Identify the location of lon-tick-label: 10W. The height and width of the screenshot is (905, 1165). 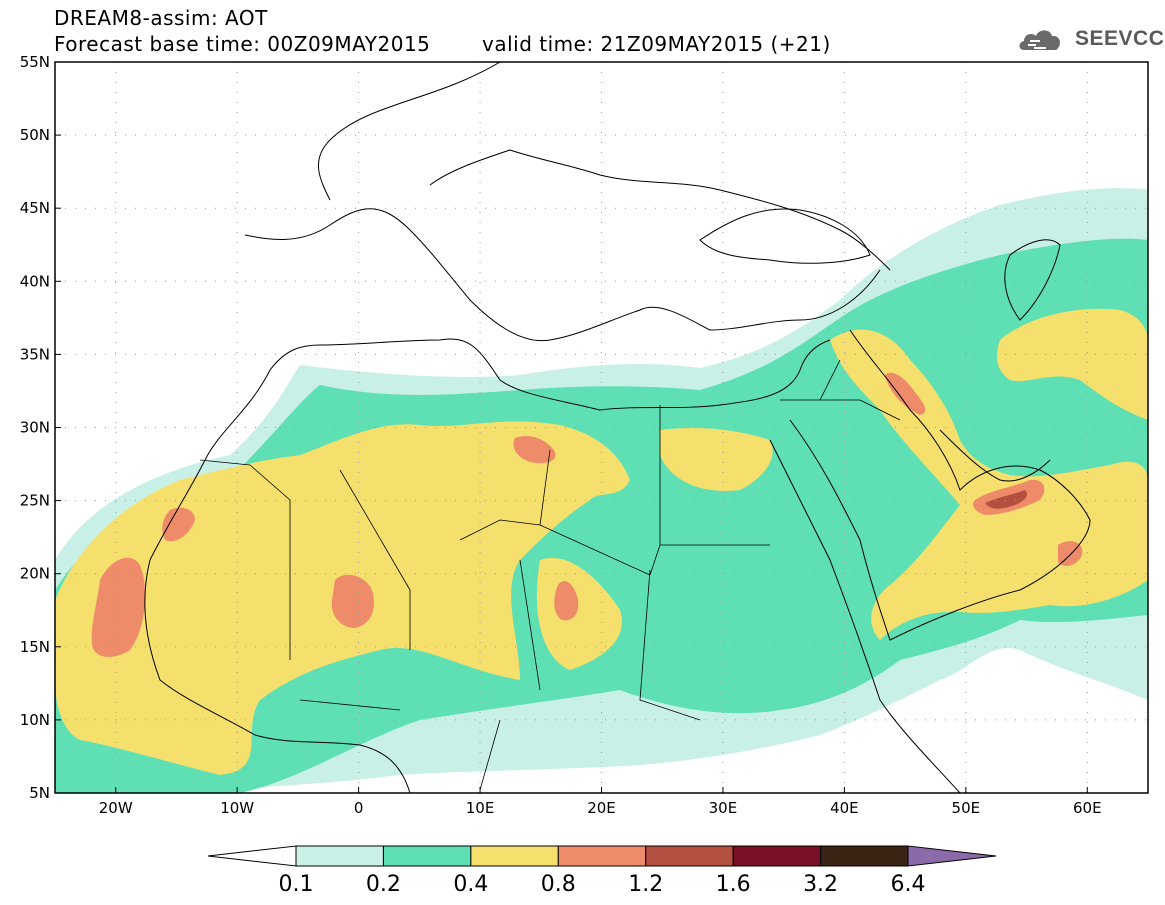
(237, 808).